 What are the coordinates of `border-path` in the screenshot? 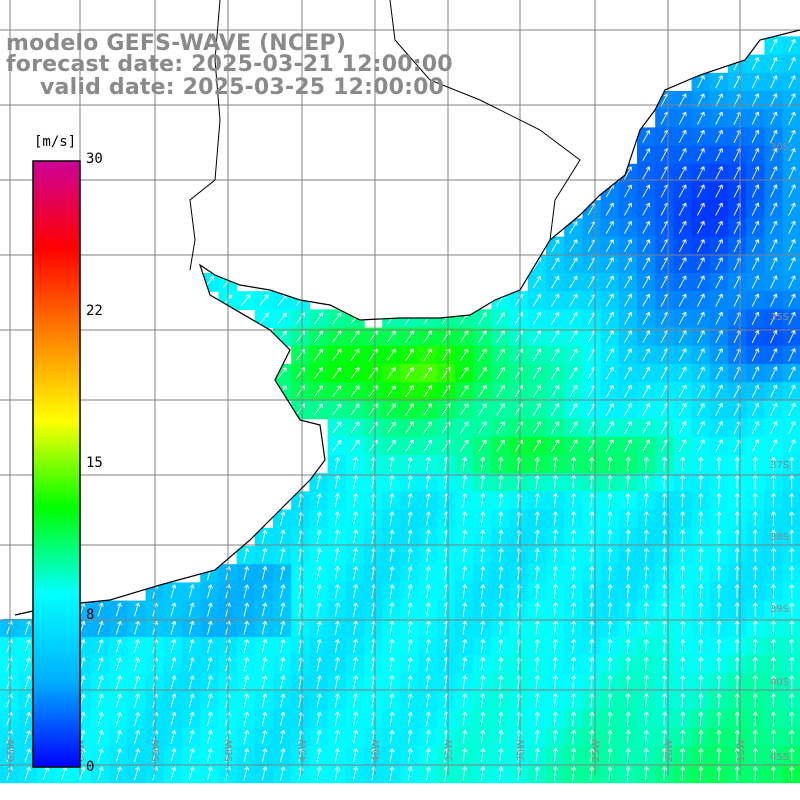 It's located at (485, 120).